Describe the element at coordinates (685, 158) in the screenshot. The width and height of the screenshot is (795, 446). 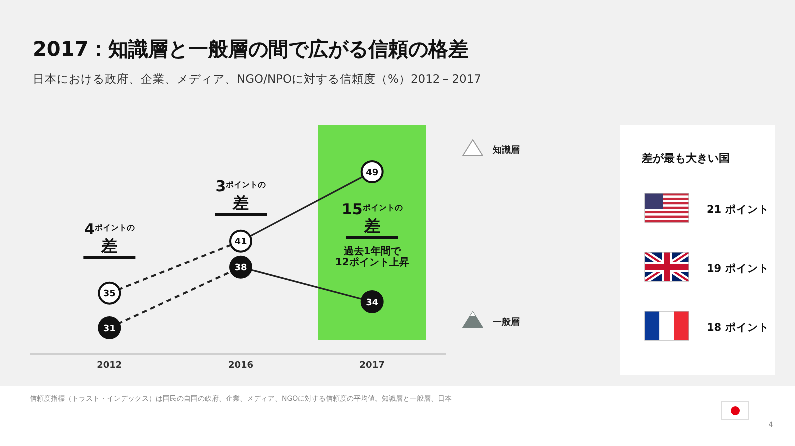
I see `text: 差が最も大きい国` at that location.